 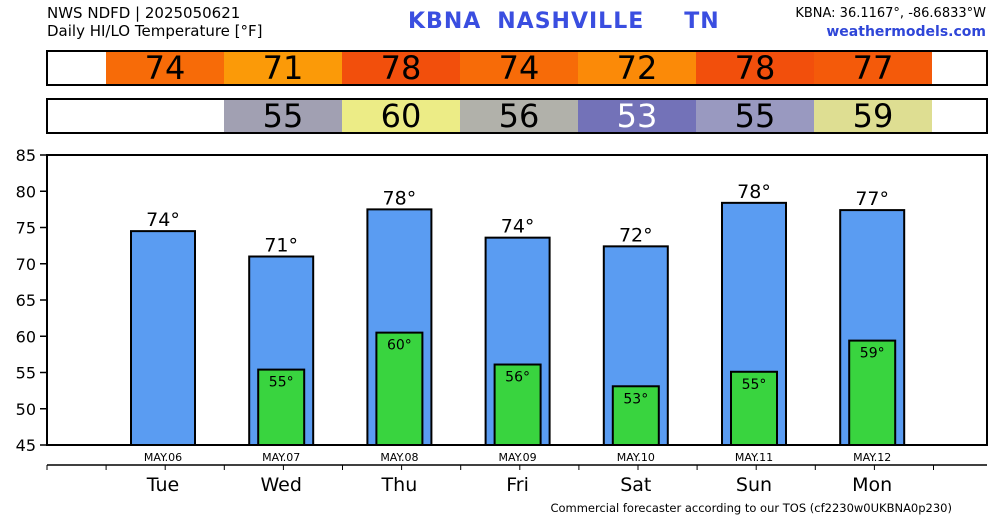 What do you see at coordinates (26, 191) in the screenshot?
I see `y-tick-label: 80` at bounding box center [26, 191].